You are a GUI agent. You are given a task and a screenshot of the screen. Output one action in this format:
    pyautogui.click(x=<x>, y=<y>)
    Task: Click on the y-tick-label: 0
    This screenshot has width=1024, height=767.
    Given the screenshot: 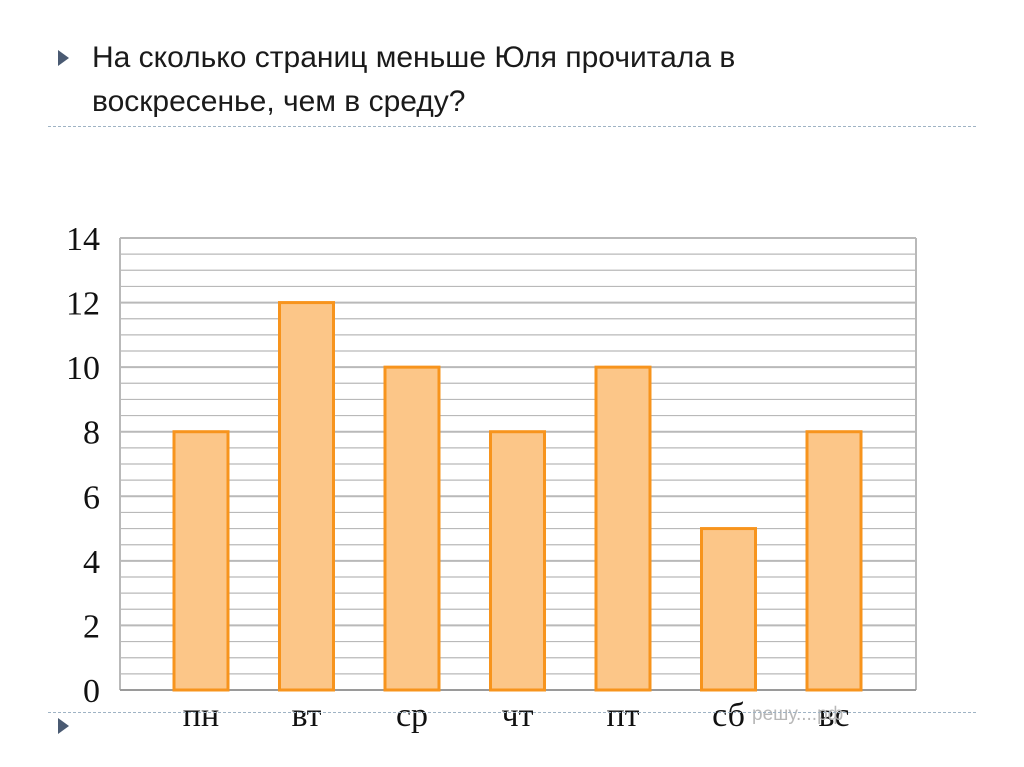 What is the action you would take?
    pyautogui.click(x=91, y=691)
    